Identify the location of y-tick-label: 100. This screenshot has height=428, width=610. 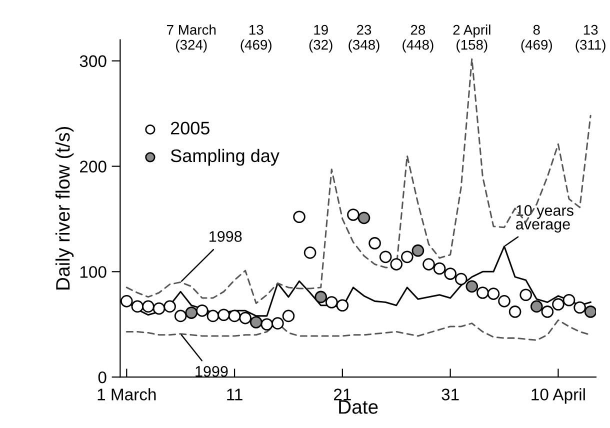
(93, 272).